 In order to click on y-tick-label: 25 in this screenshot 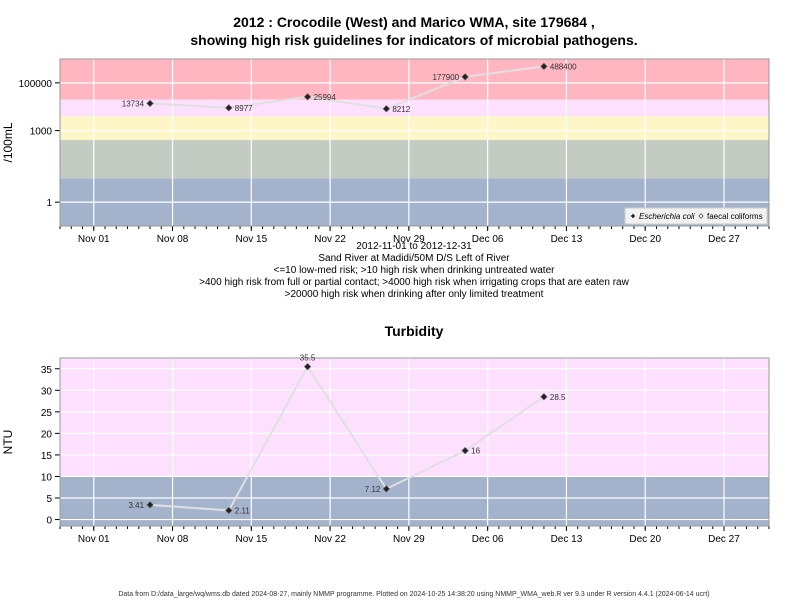, I will do `click(47, 413)`.